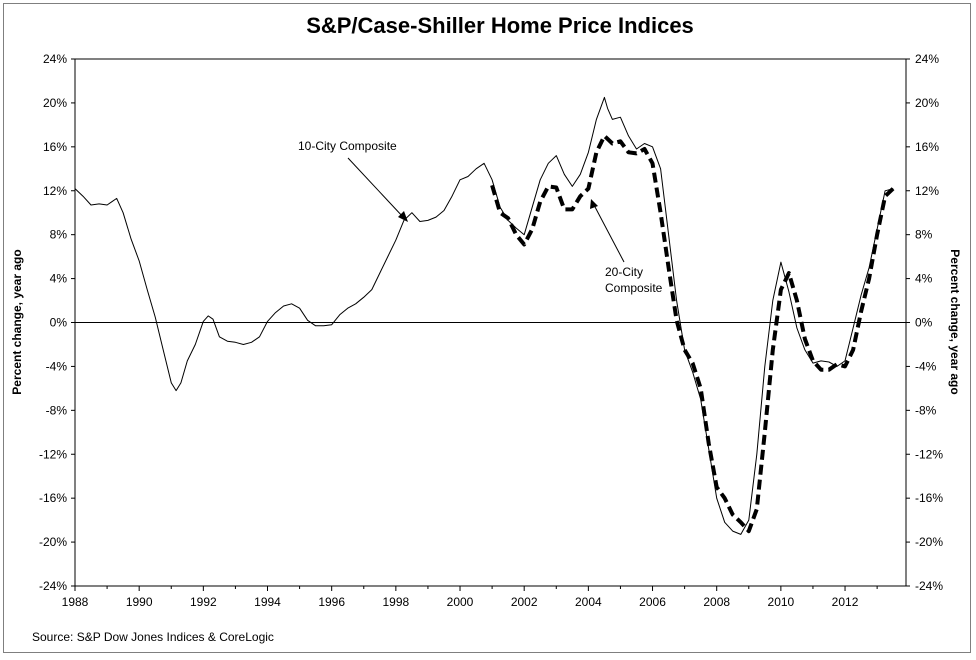 This screenshot has height=660, width=976. I want to click on y-tick-label-left: 8%, so click(59, 235).